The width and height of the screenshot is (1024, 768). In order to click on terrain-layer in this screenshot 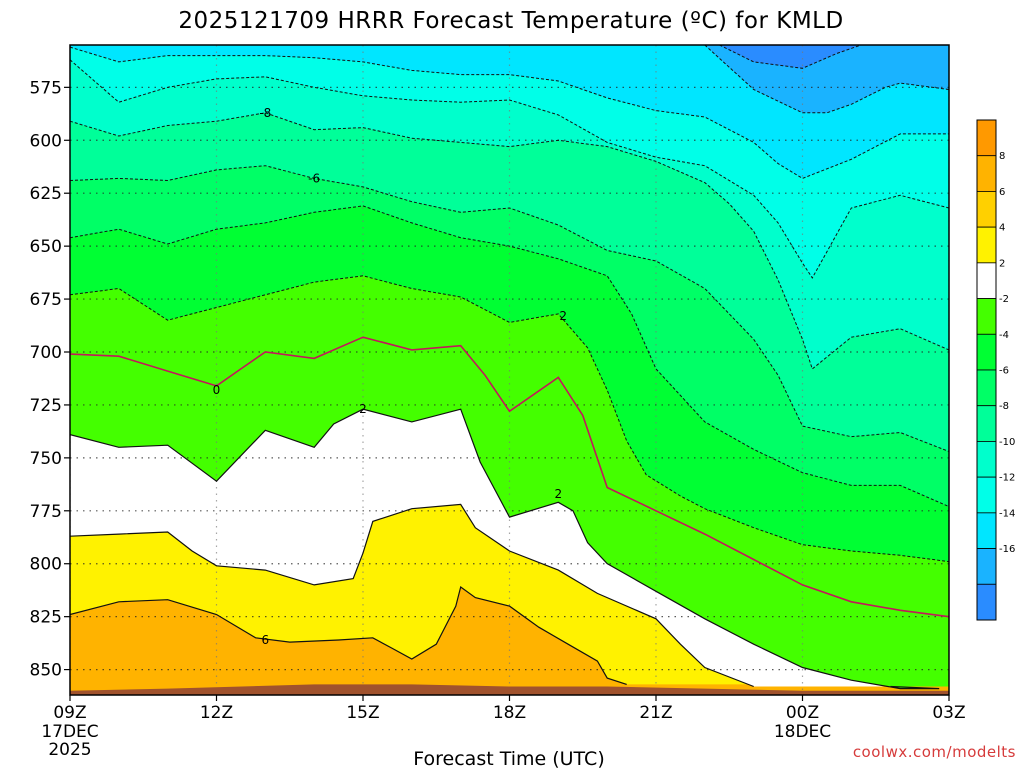, I will do `click(509, 689)`.